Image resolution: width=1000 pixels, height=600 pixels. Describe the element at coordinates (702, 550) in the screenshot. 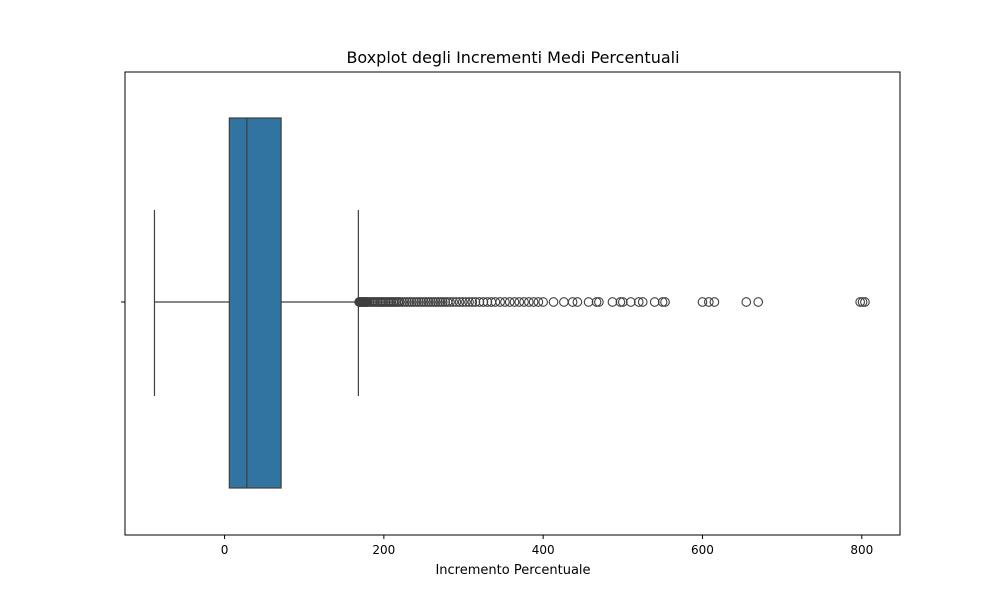

I see `x-tick-label: 600` at that location.